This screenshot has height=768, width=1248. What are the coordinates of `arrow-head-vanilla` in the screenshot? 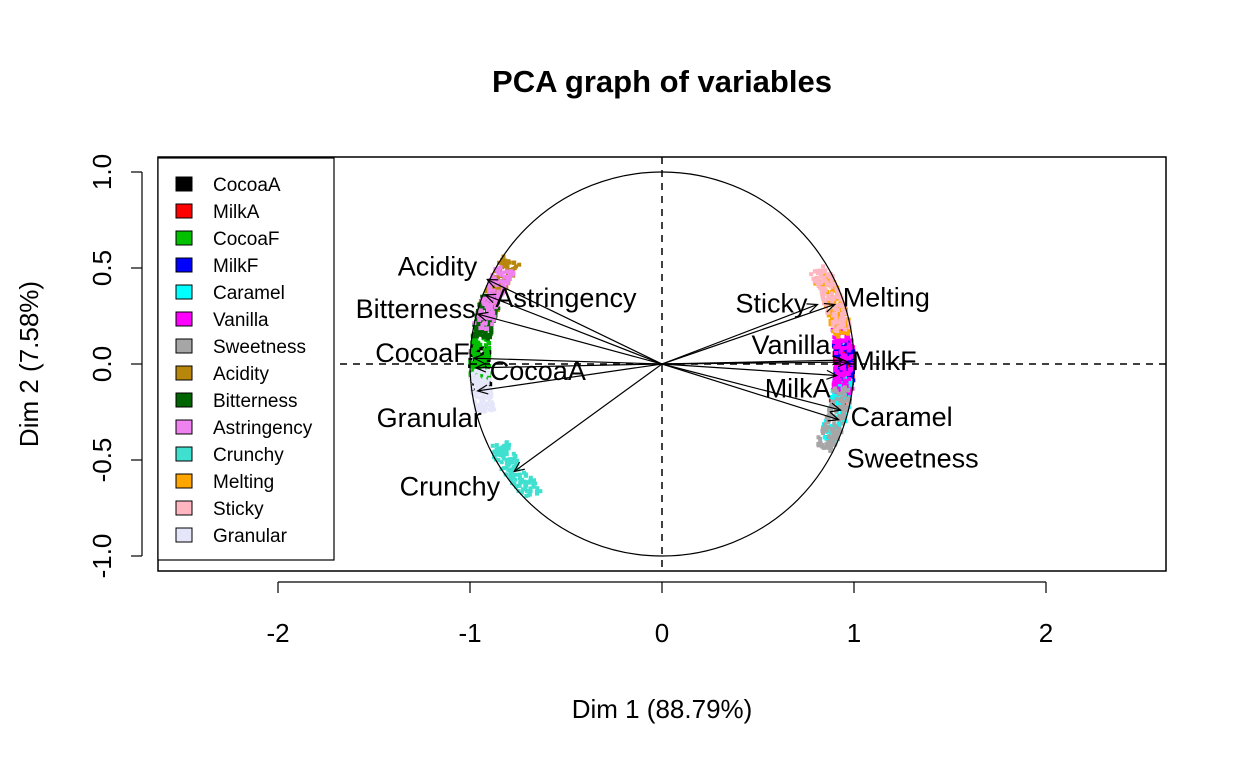 It's located at (838, 360).